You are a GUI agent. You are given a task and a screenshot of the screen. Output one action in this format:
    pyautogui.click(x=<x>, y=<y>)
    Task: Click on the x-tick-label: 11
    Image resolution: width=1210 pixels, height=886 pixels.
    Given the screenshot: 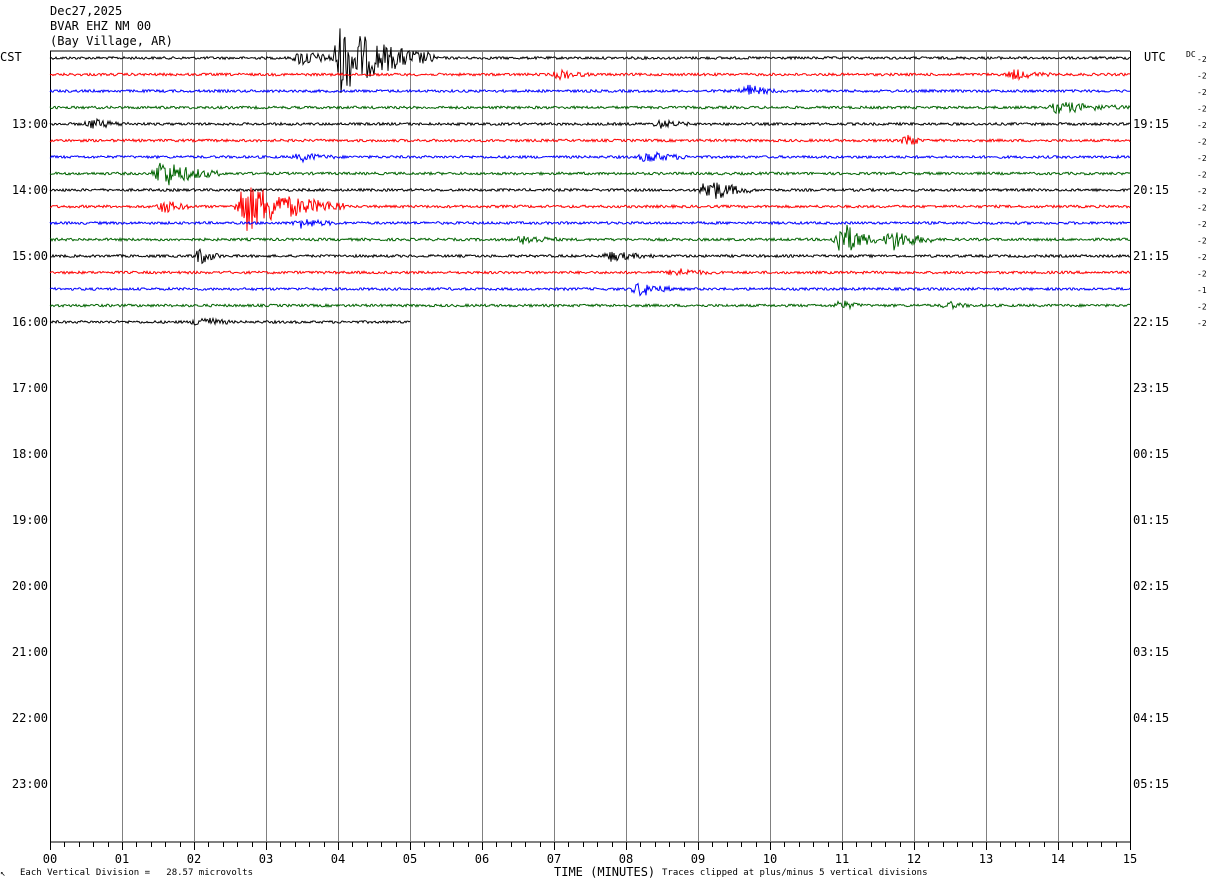 What is the action you would take?
    pyautogui.click(x=842, y=859)
    